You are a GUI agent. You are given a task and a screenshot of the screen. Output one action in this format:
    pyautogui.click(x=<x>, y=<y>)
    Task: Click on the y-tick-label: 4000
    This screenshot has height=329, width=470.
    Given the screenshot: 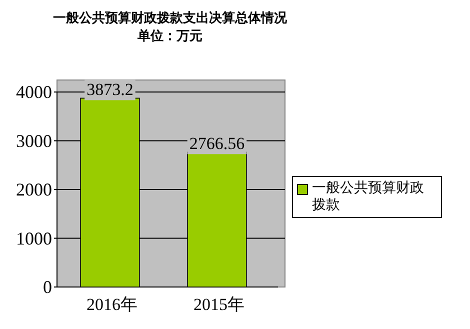 What is the action you would take?
    pyautogui.click(x=34, y=92)
    